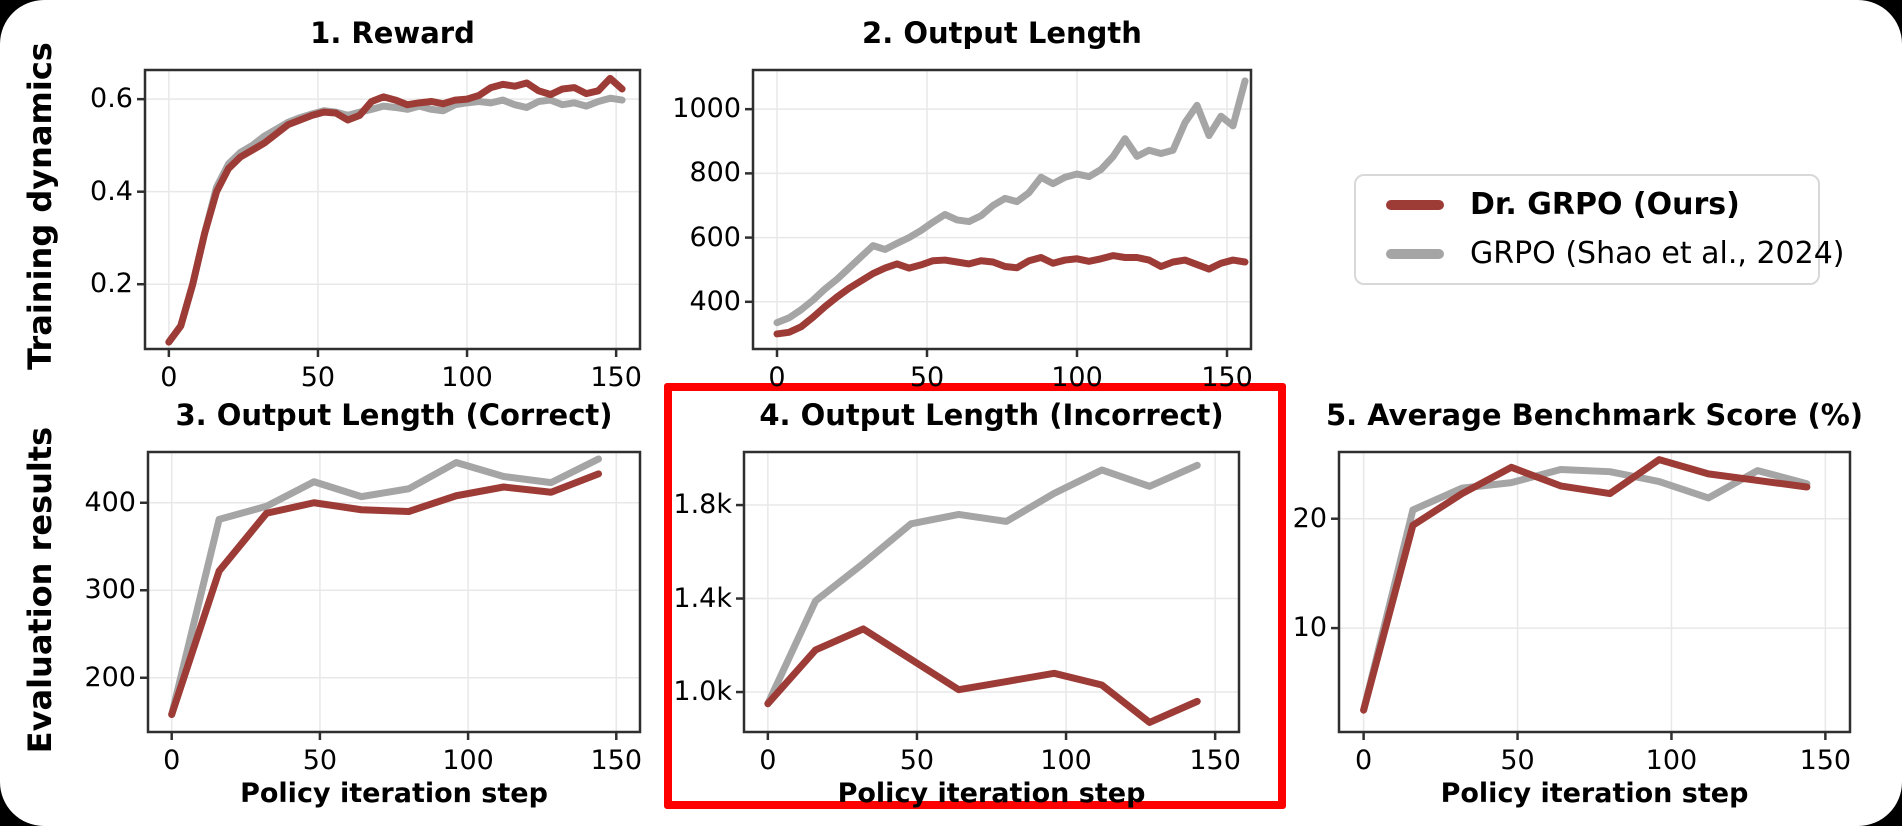  Describe the element at coordinates (702, 692) in the screenshot. I see `y-tick-label: 1.0k` at that location.